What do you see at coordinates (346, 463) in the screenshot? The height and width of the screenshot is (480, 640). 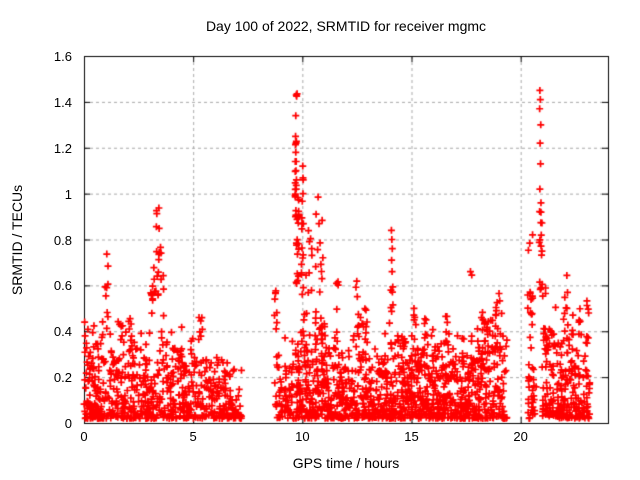 I see `x-axis-label: GPS time / hours` at bounding box center [346, 463].